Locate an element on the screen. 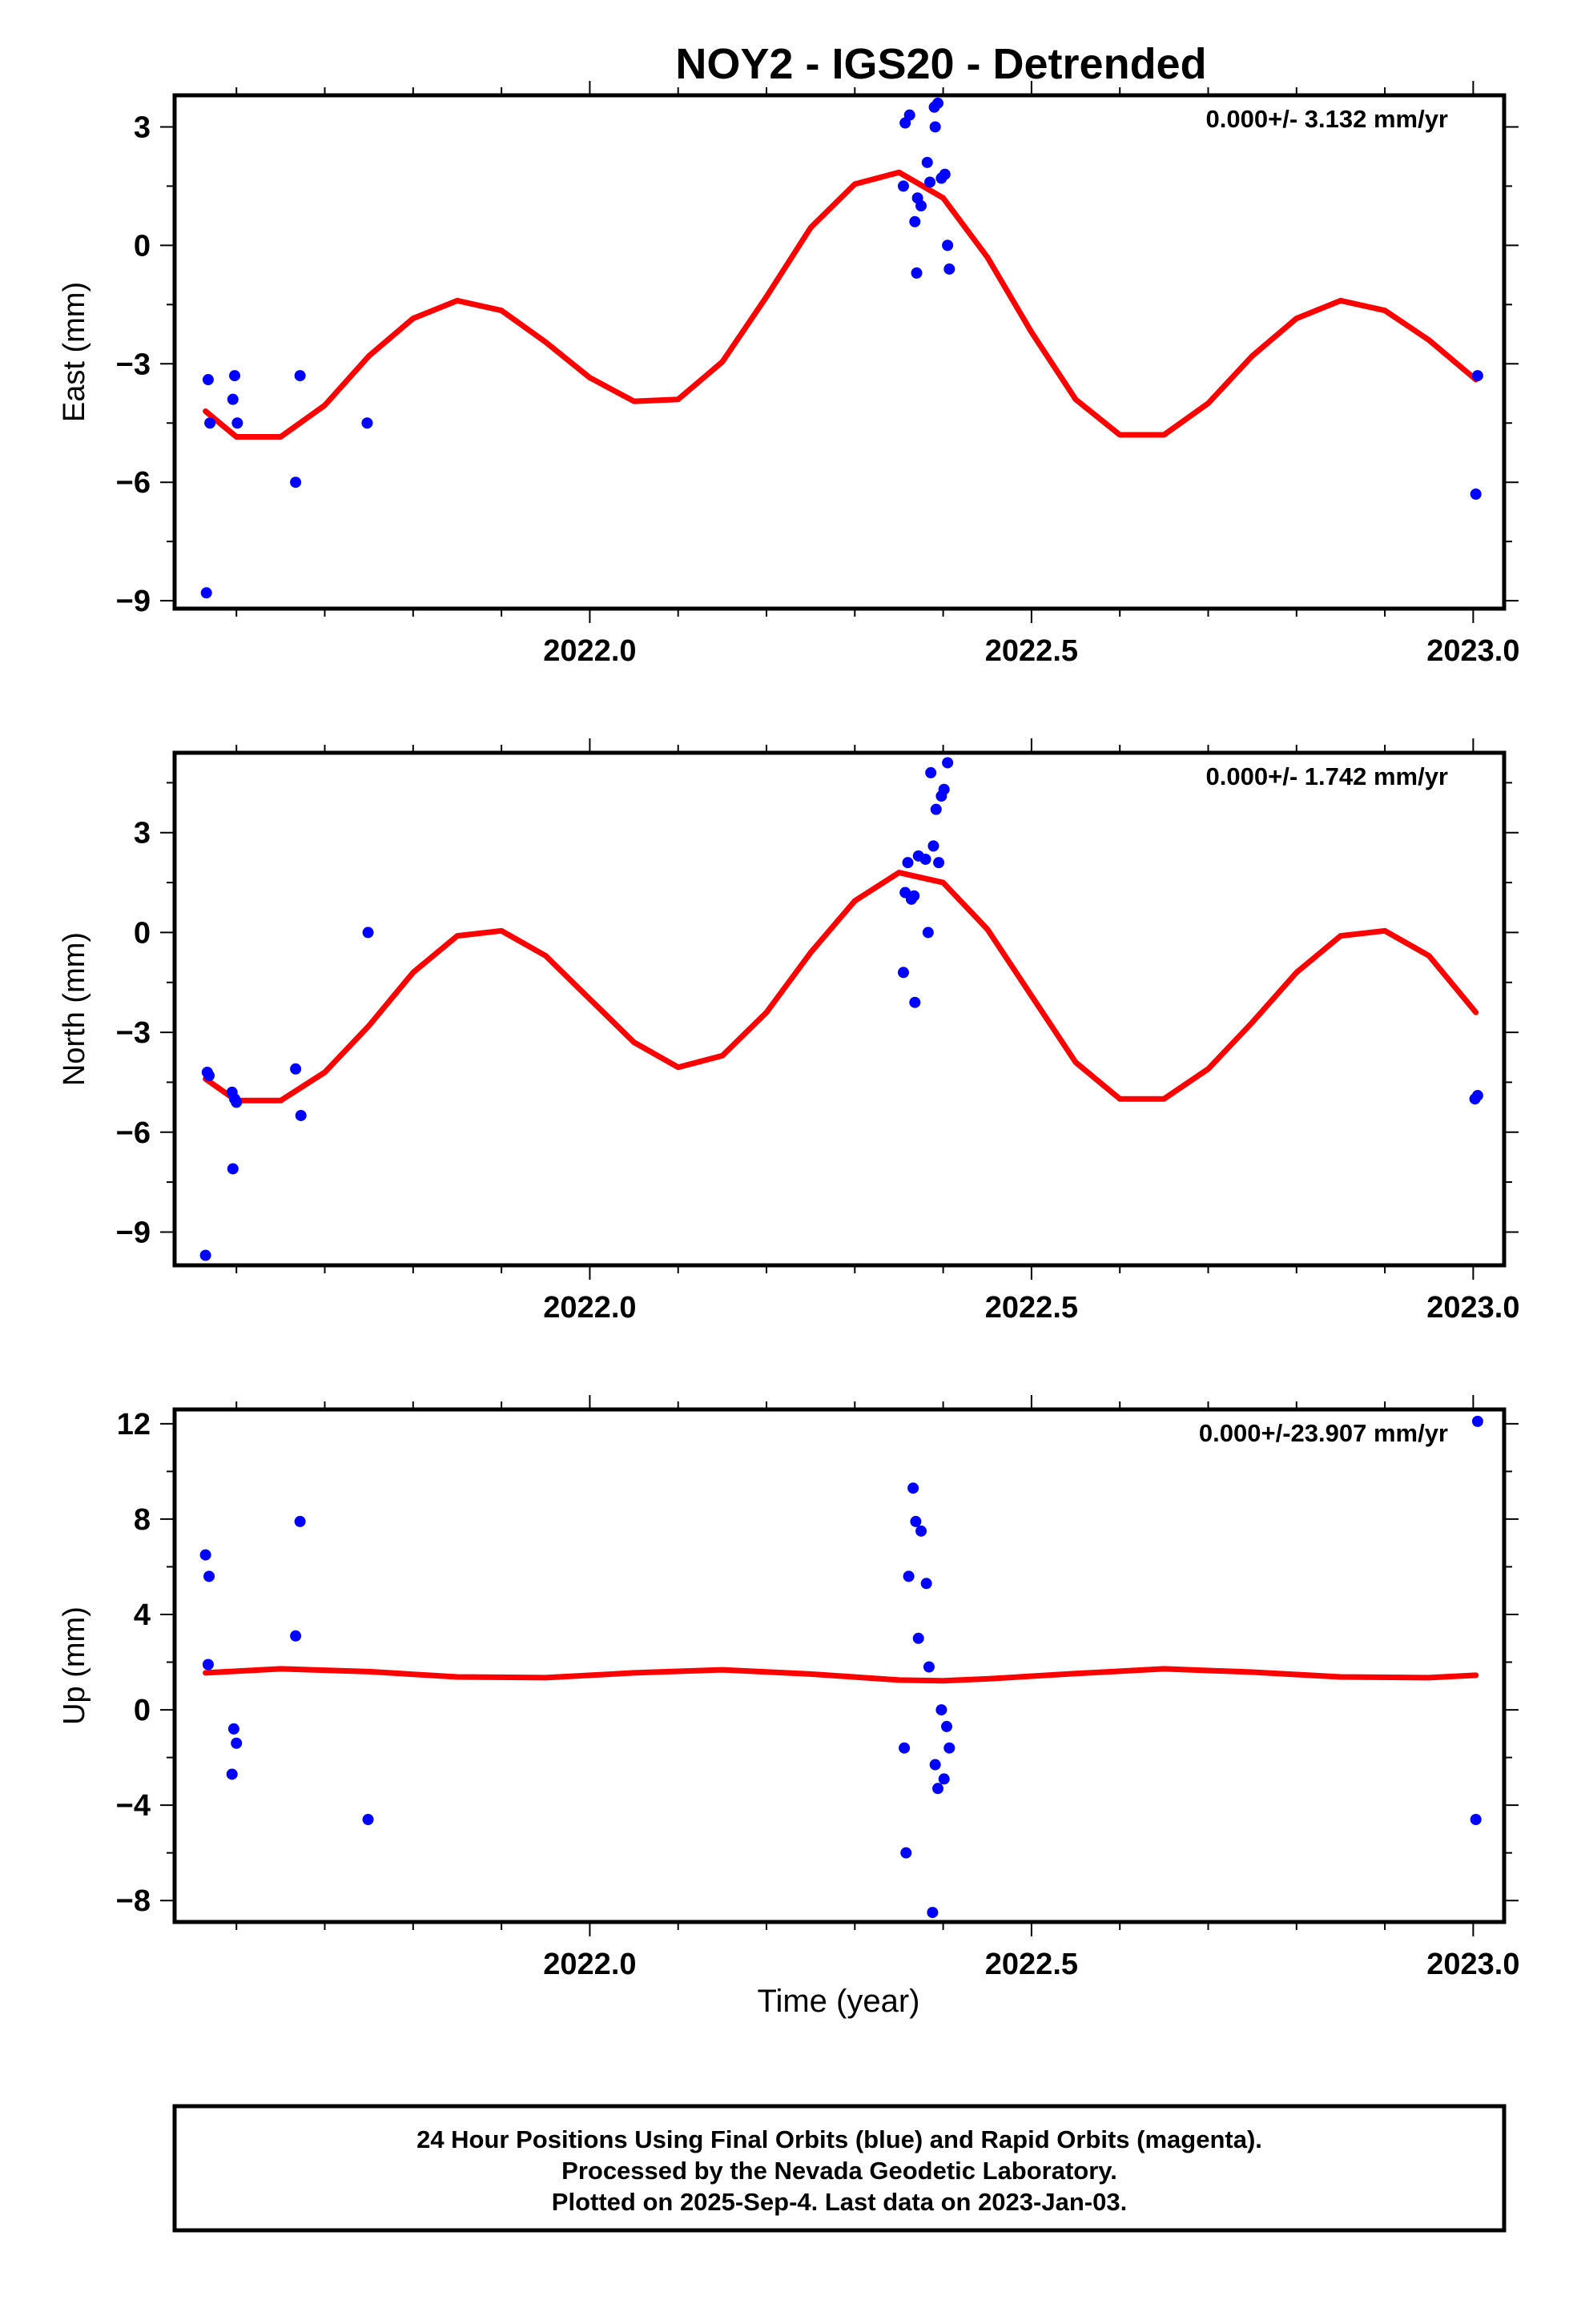 This screenshot has height=2324, width=1569. east-y-tick-label: 0 is located at coordinates (142, 246).